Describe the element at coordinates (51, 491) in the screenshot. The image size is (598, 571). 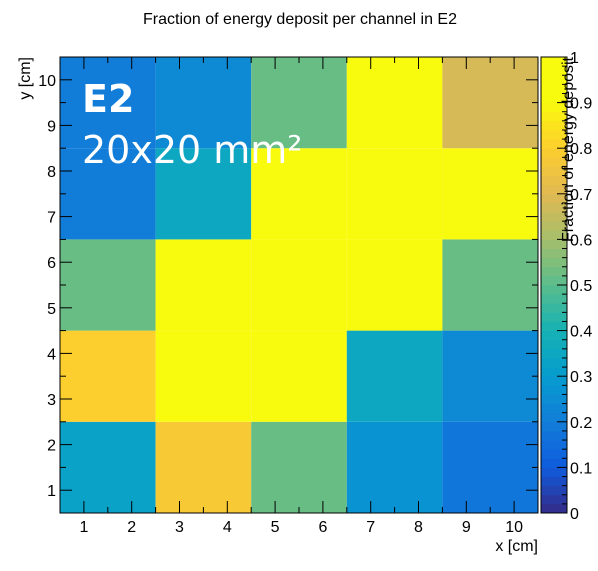
I see `y-tick-label: 1` at that location.